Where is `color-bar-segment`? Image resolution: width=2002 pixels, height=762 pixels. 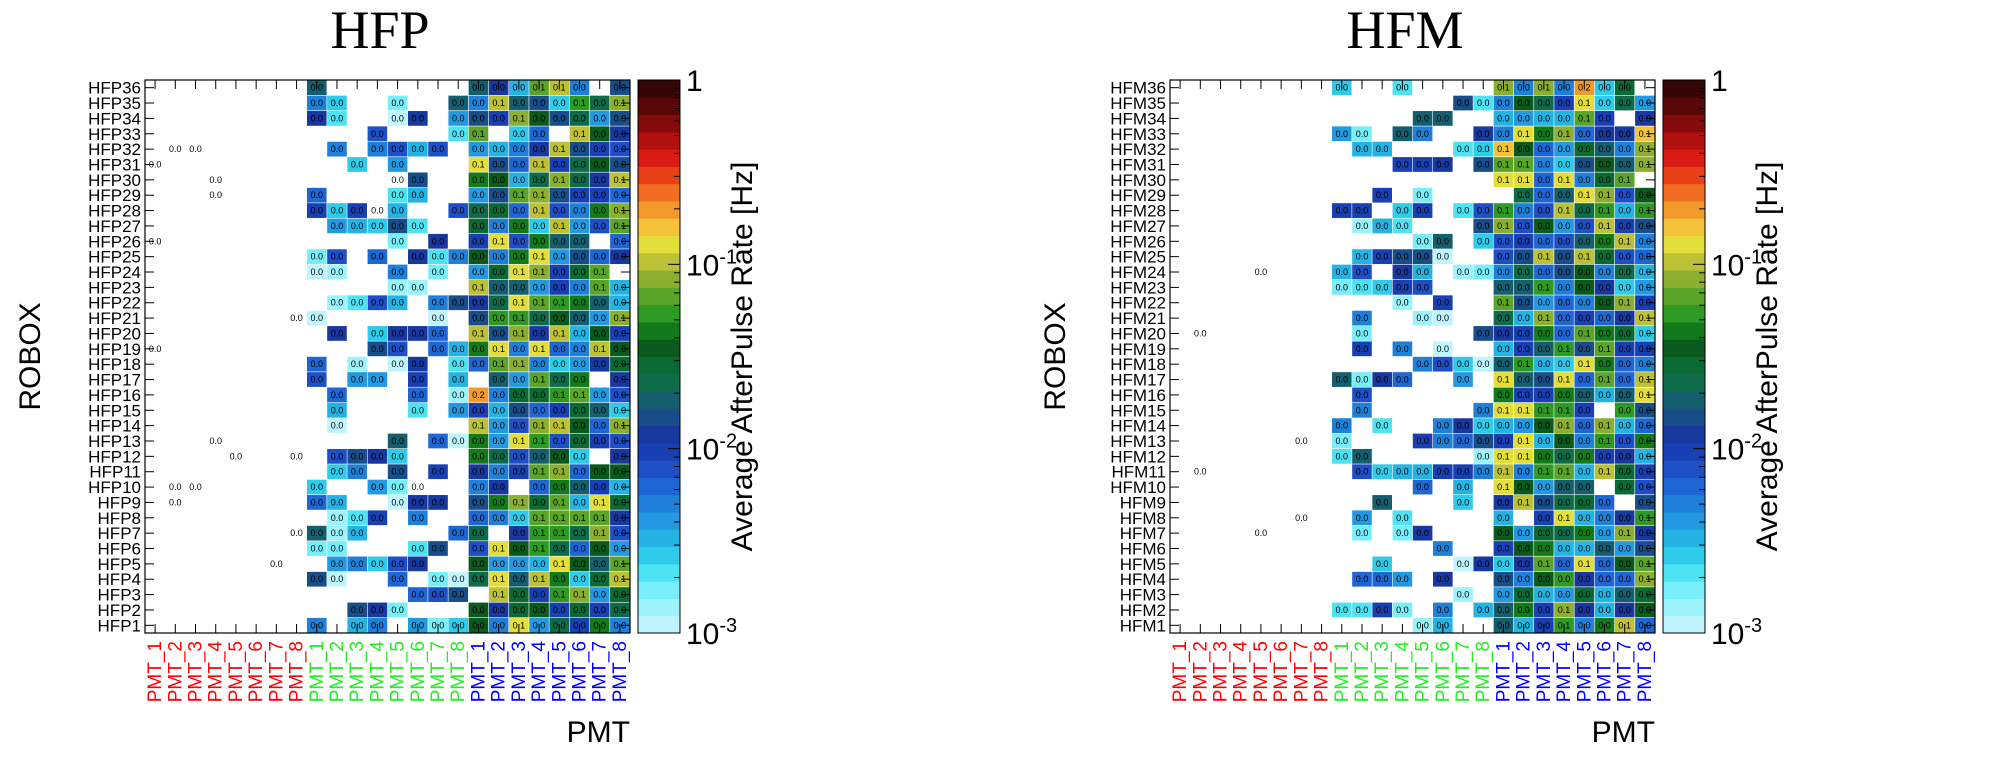 color-bar-segment is located at coordinates (659, 555).